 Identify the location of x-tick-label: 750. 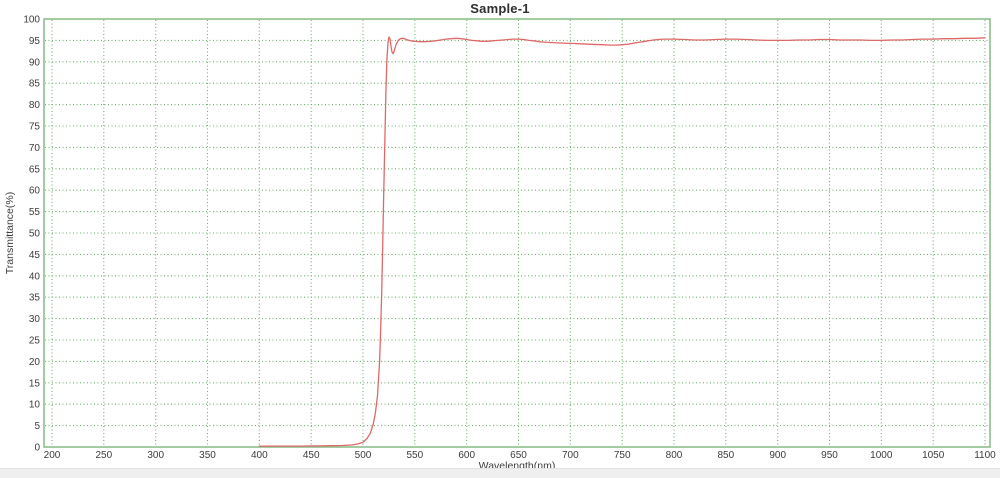
(622, 455).